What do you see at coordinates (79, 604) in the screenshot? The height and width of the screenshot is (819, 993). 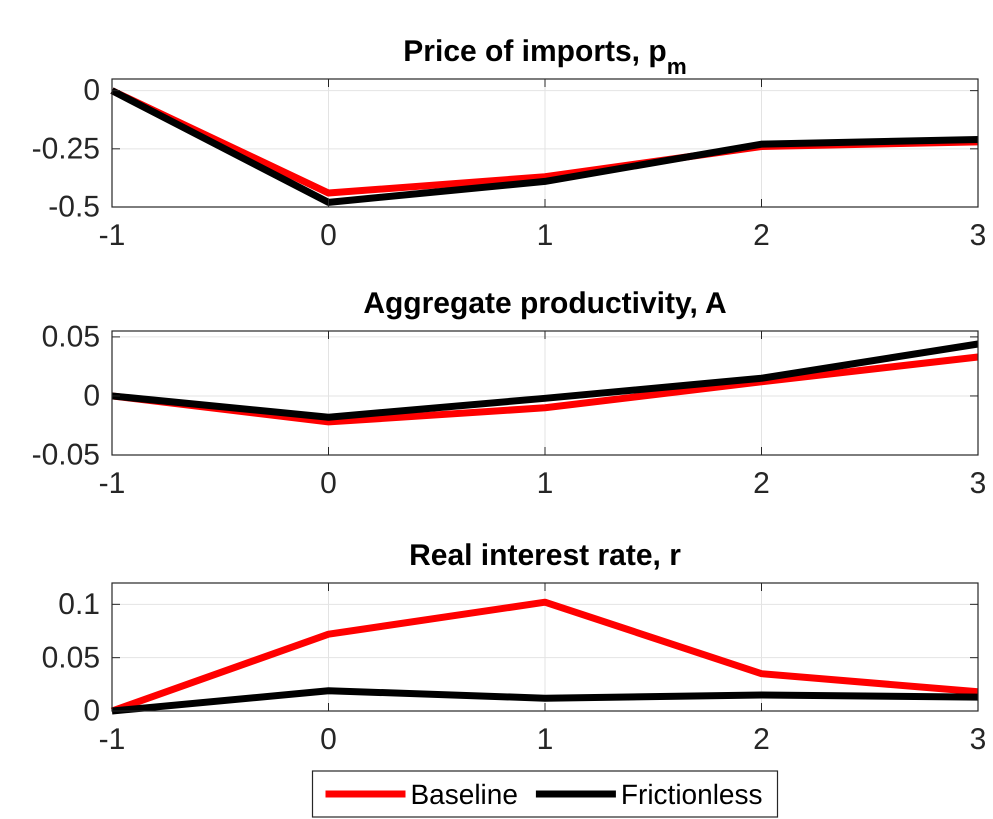 I see `y-tick-label: 0.1` at bounding box center [79, 604].